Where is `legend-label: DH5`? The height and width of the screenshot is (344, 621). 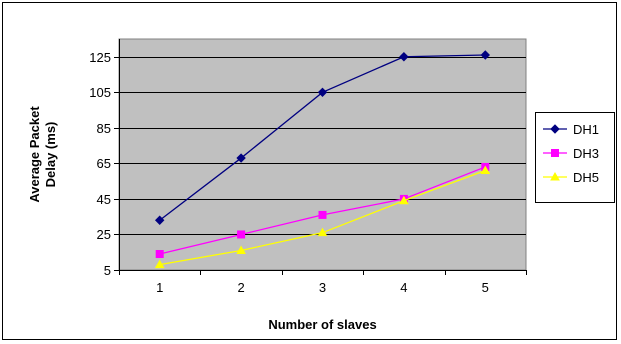
legend-label: DH5 is located at coordinates (586, 177).